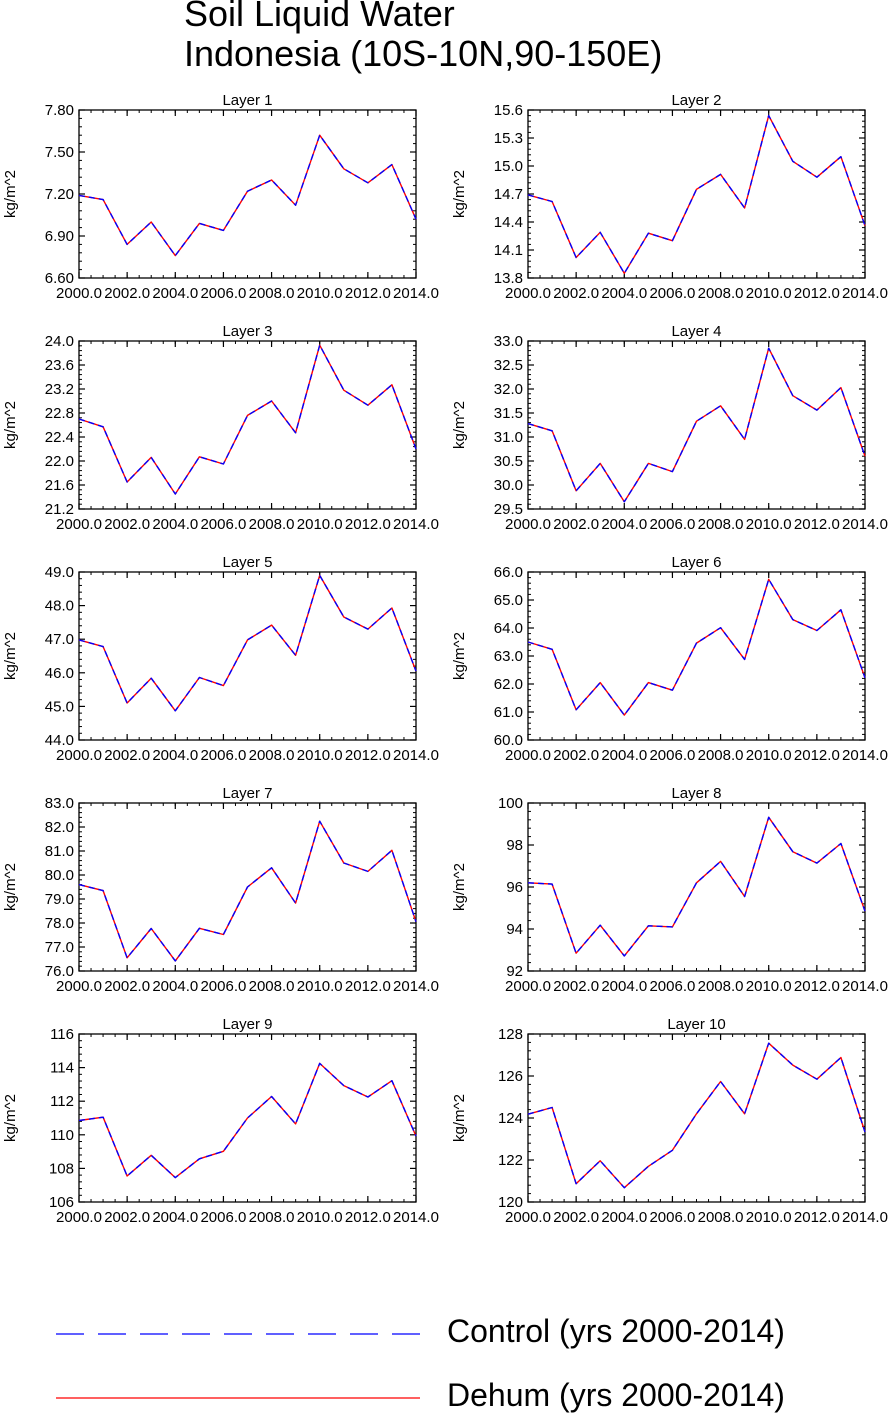  Describe the element at coordinates (59, 152) in the screenshot. I see `y-tick-label: 7.50` at that location.